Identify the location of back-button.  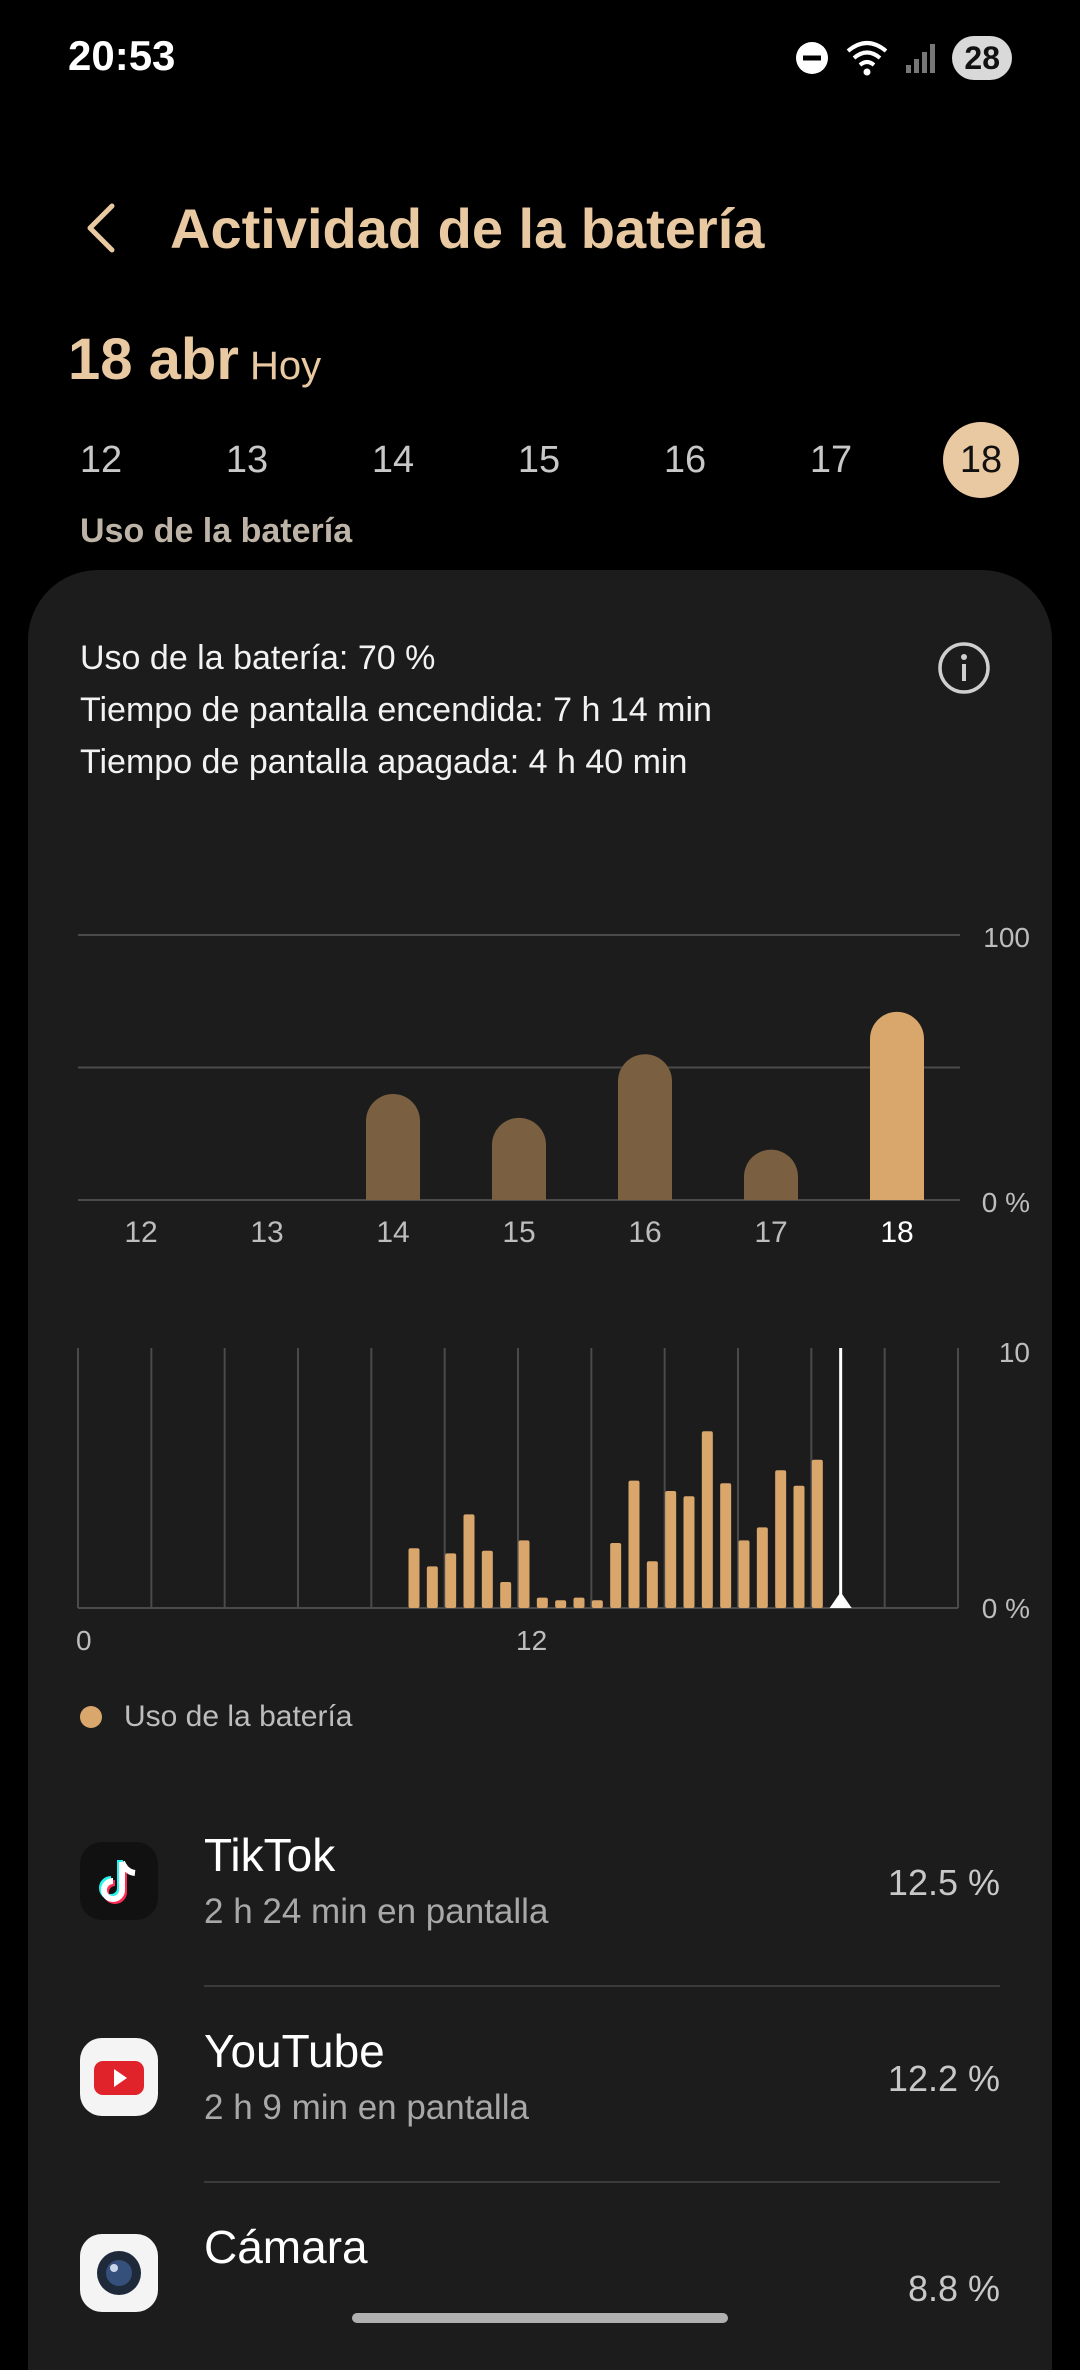
(106, 228).